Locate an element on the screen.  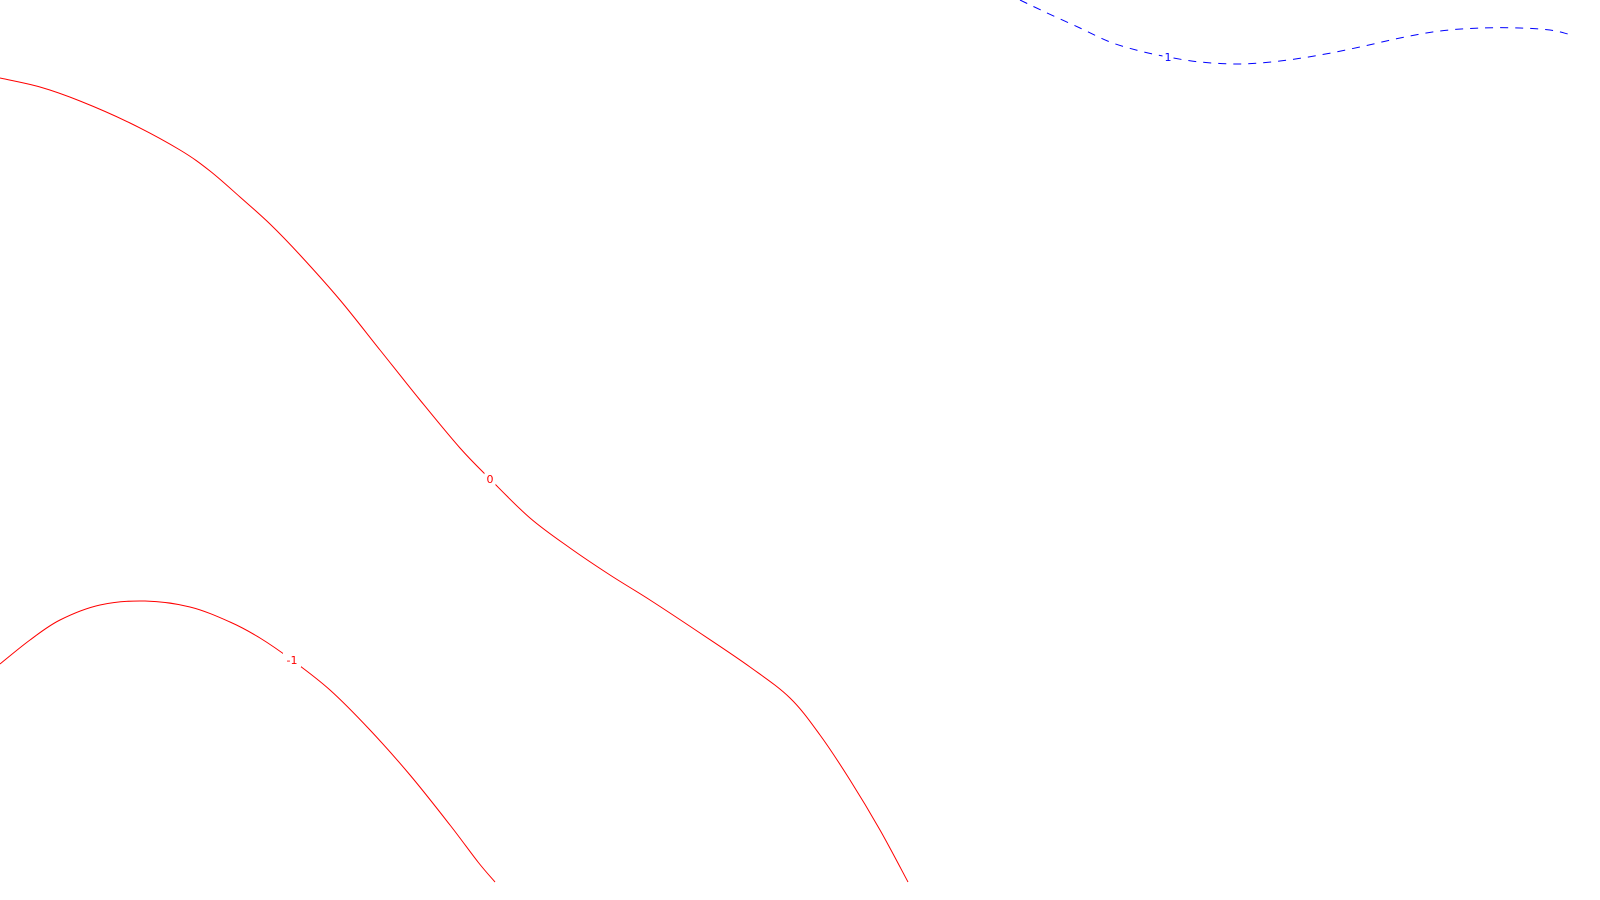
contour-label-1: 1 is located at coordinates (1168, 57).